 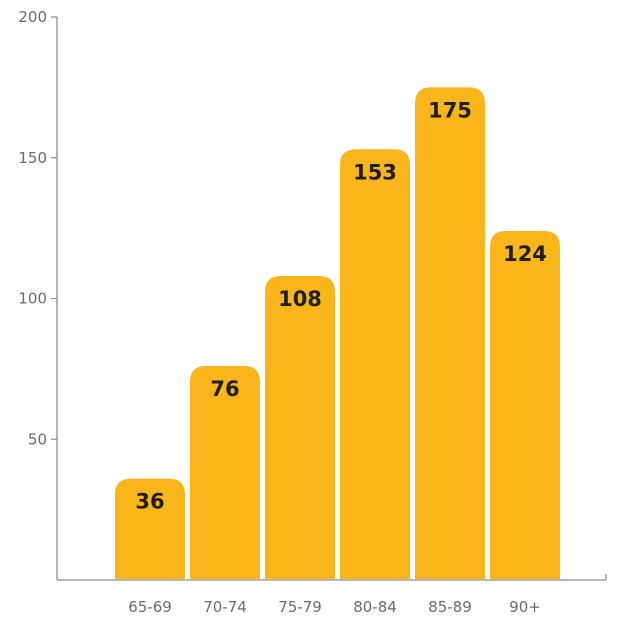 I want to click on y-tick-label: 100, so click(x=32, y=299).